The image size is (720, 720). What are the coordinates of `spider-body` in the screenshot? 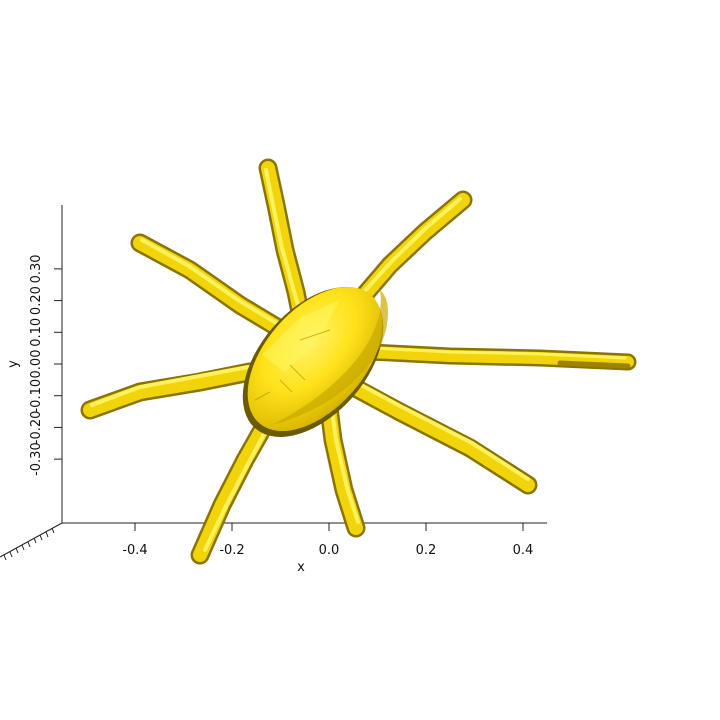 It's located at (315, 361).